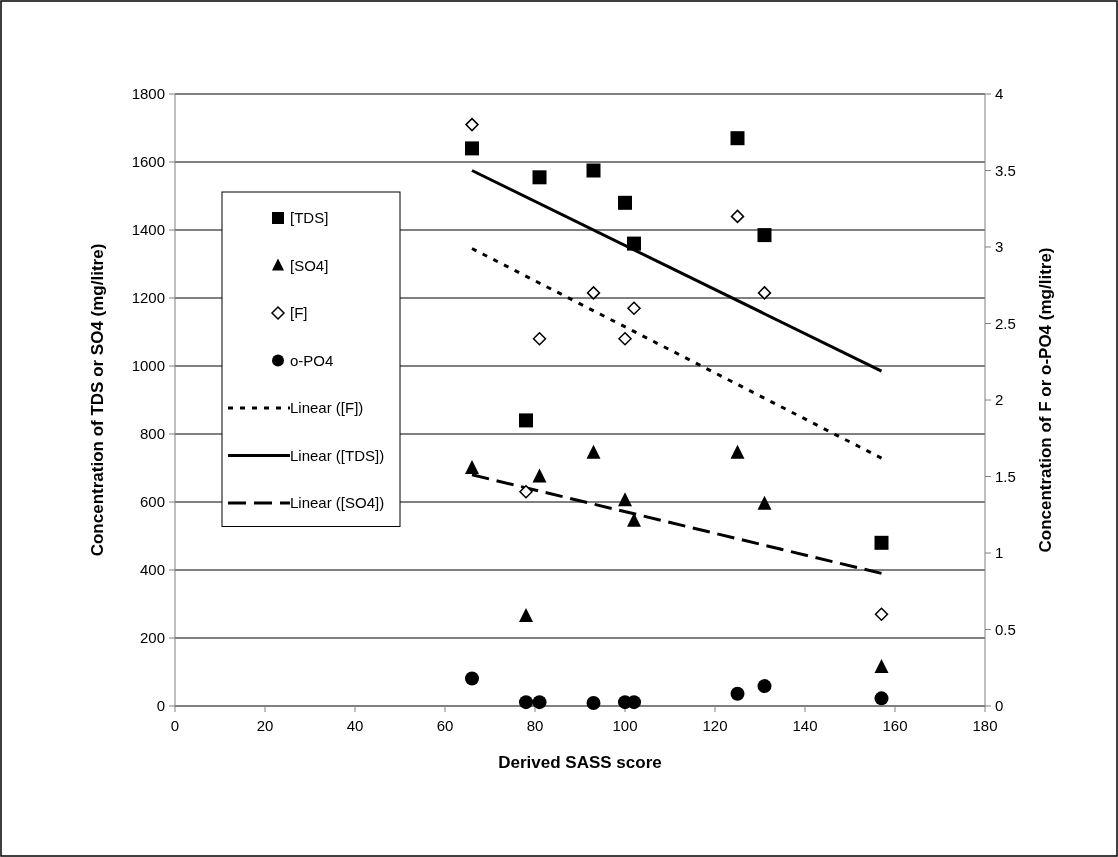 The width and height of the screenshot is (1118, 857). What do you see at coordinates (580, 762) in the screenshot?
I see `x-axis-title: Derived SASS score` at bounding box center [580, 762].